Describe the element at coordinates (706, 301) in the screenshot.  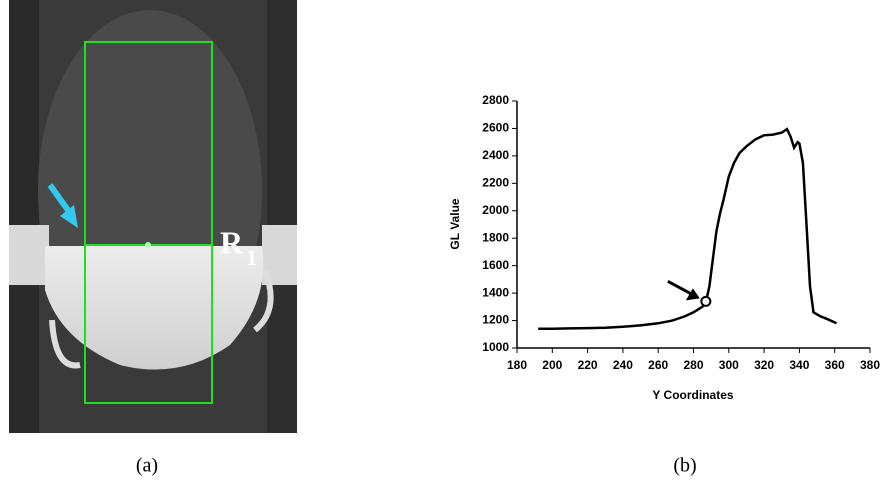
I see `marker` at that location.